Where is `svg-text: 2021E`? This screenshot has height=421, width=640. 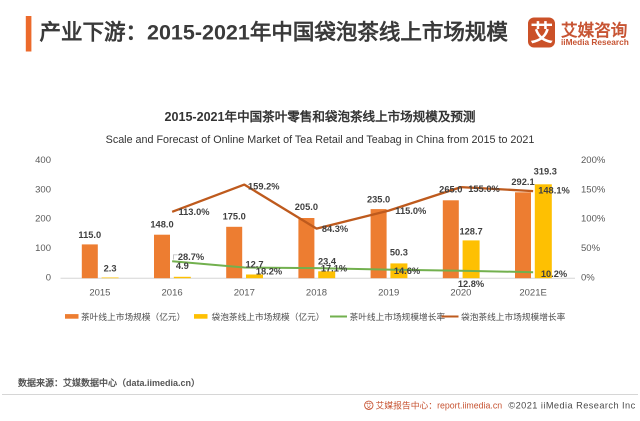
svg-text: 2021E is located at coordinates (532, 293).